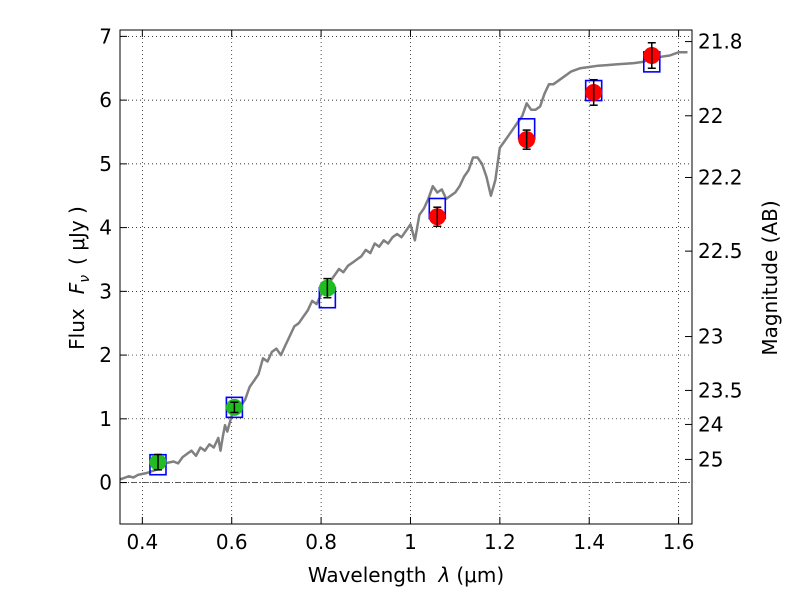 The height and width of the screenshot is (600, 800). What do you see at coordinates (710, 337) in the screenshot?
I see `y2-tick-label: 23` at bounding box center [710, 337].